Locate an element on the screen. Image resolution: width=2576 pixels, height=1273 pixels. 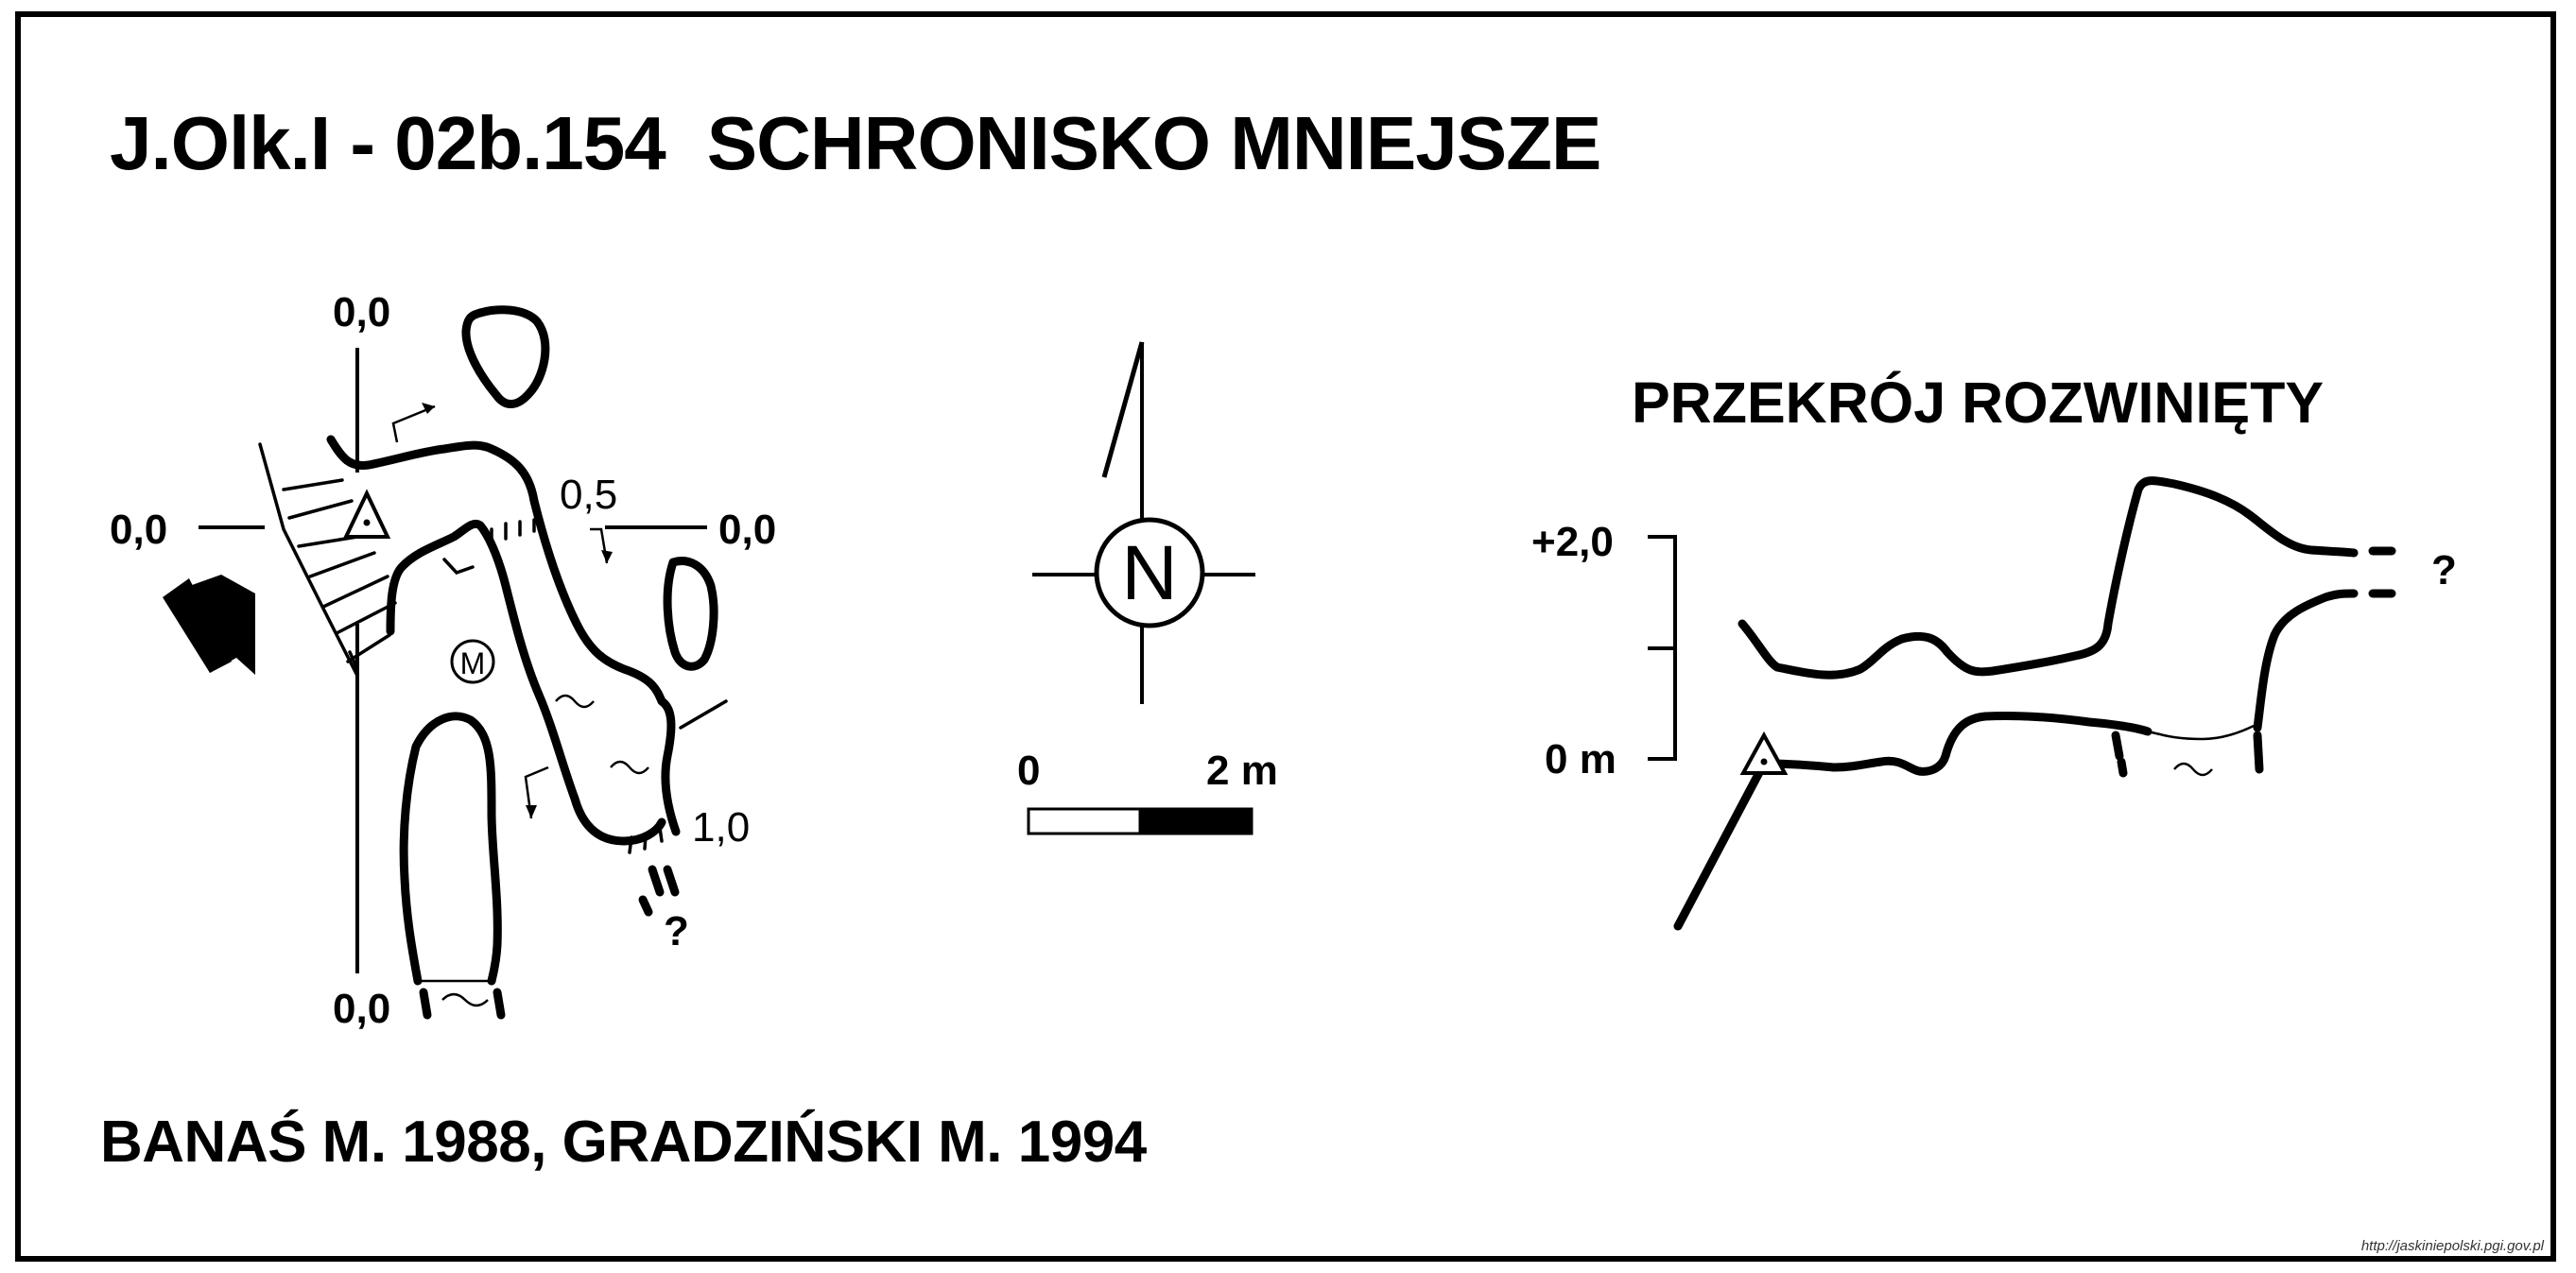
slope-arrow-2-icon is located at coordinates (601, 545).